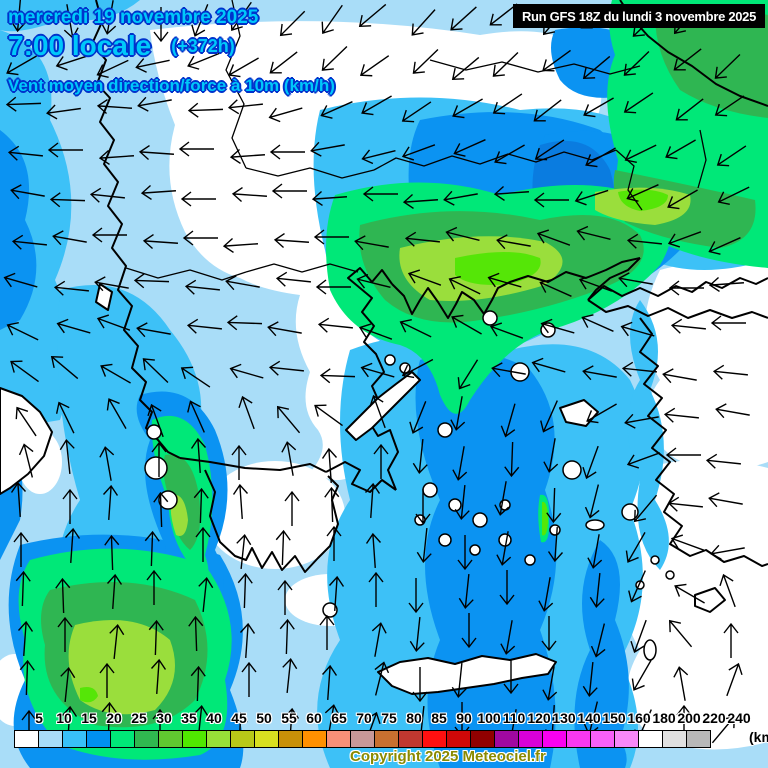 This screenshot has width=768, height=768. I want to click on legend-value: 100, so click(489, 718).